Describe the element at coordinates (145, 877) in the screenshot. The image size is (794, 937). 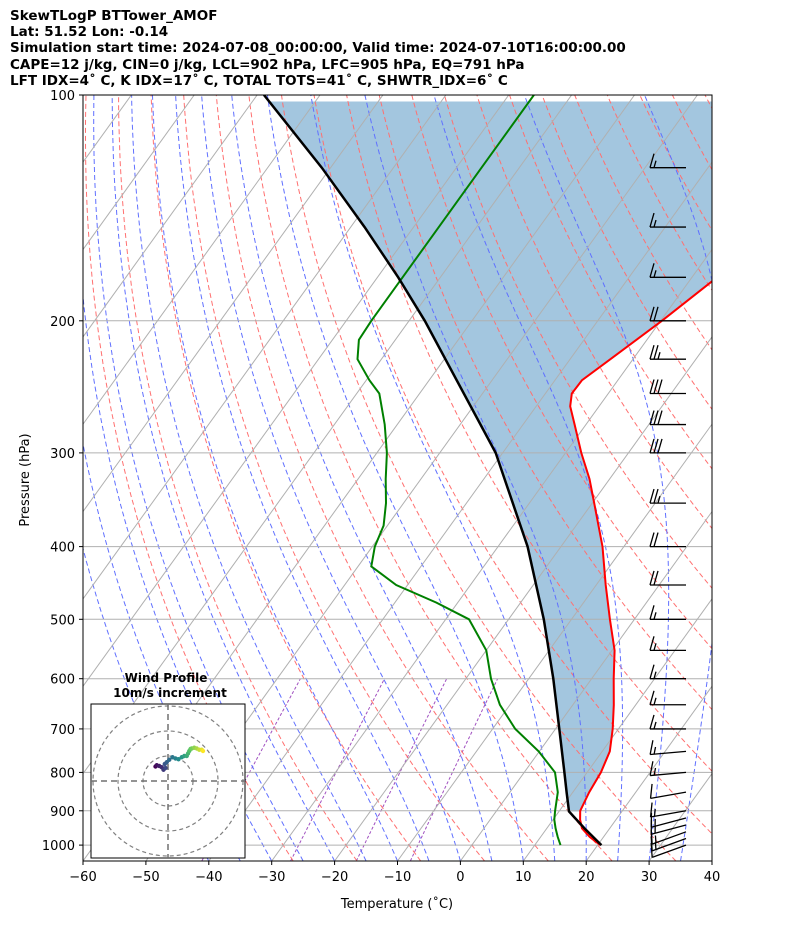
I see `x-tick-label: −50` at that location.